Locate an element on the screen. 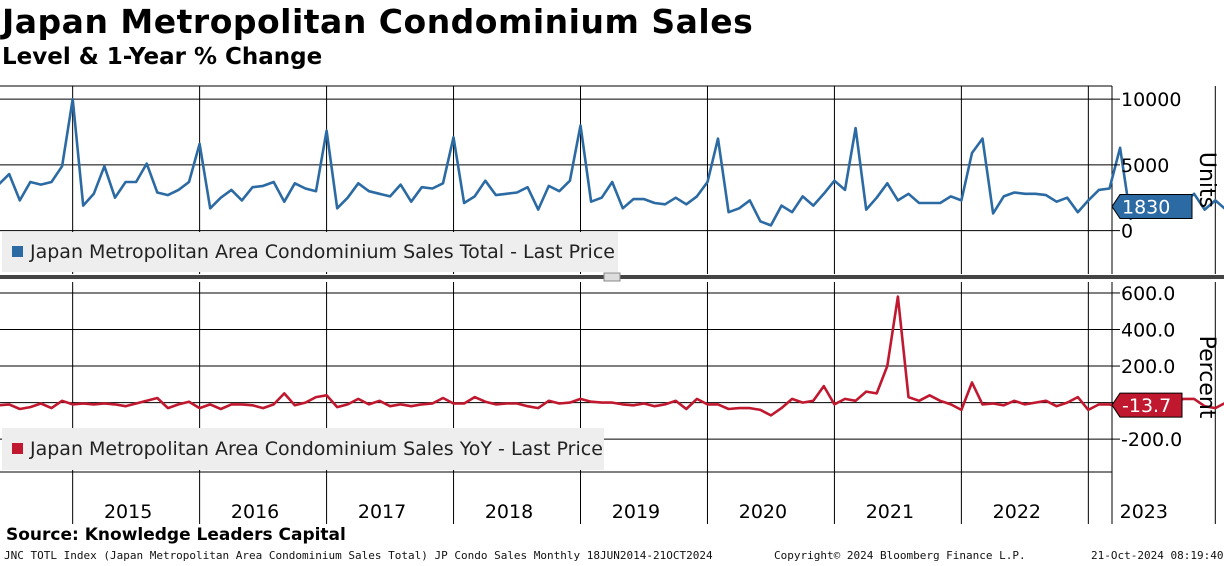 This screenshot has height=566, width=1224. legend-box-sales is located at coordinates (310, 252).